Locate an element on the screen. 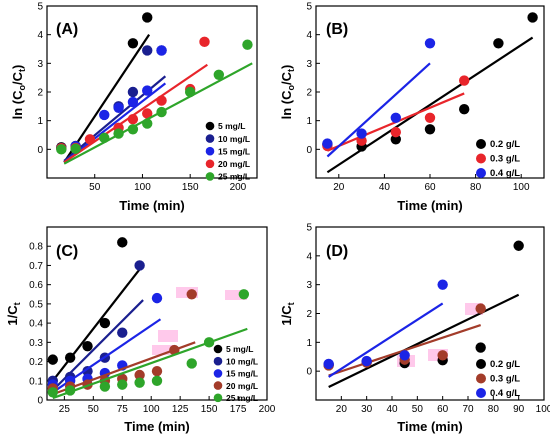 Image resolution: width=550 pixels, height=441 pixels. legend-label: 15 mg/L is located at coordinates (234, 151).